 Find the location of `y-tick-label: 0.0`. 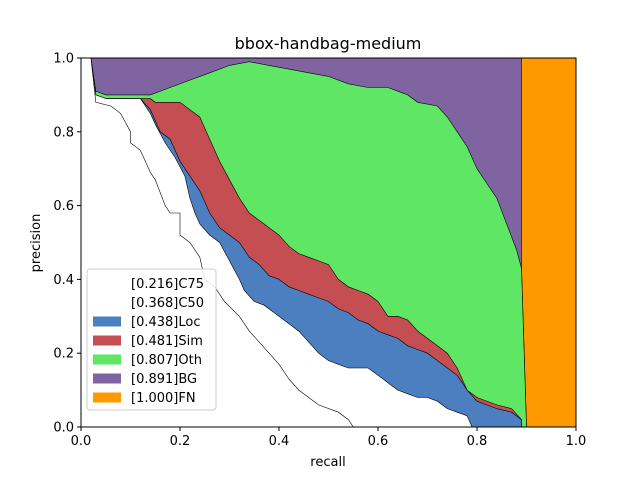

y-tick-label: 0.0 is located at coordinates (63, 428).